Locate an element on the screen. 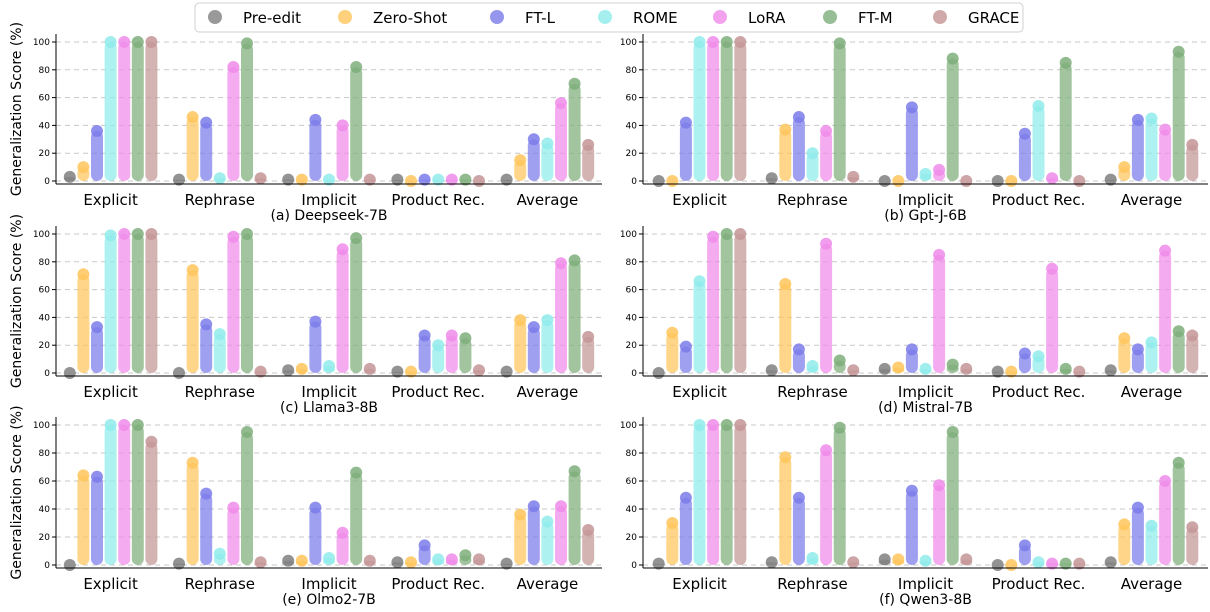  panel-title: (f) Qwen3-8B is located at coordinates (925, 600).